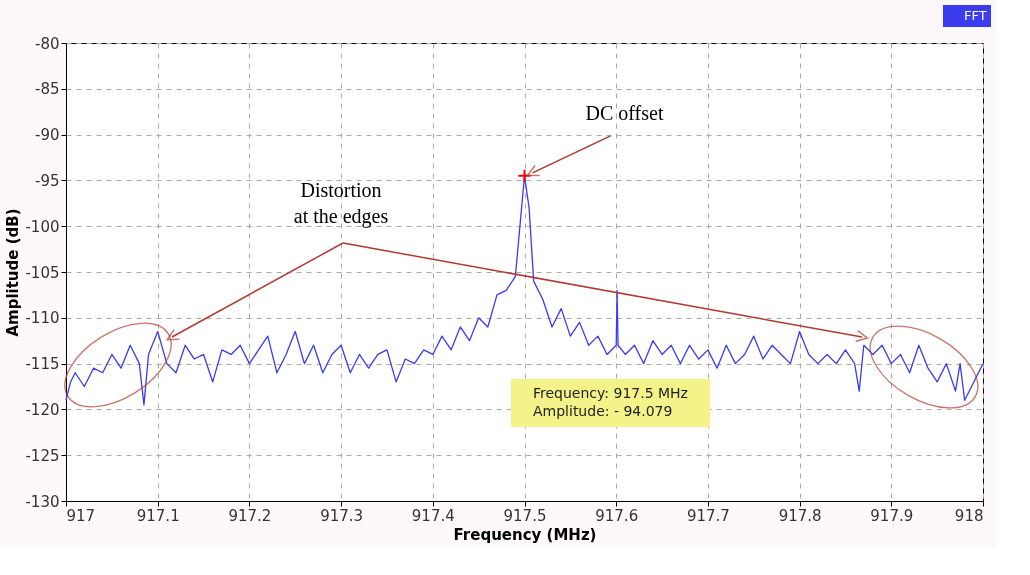  What do you see at coordinates (47, 43) in the screenshot?
I see `y-tick-label: -80` at bounding box center [47, 43].